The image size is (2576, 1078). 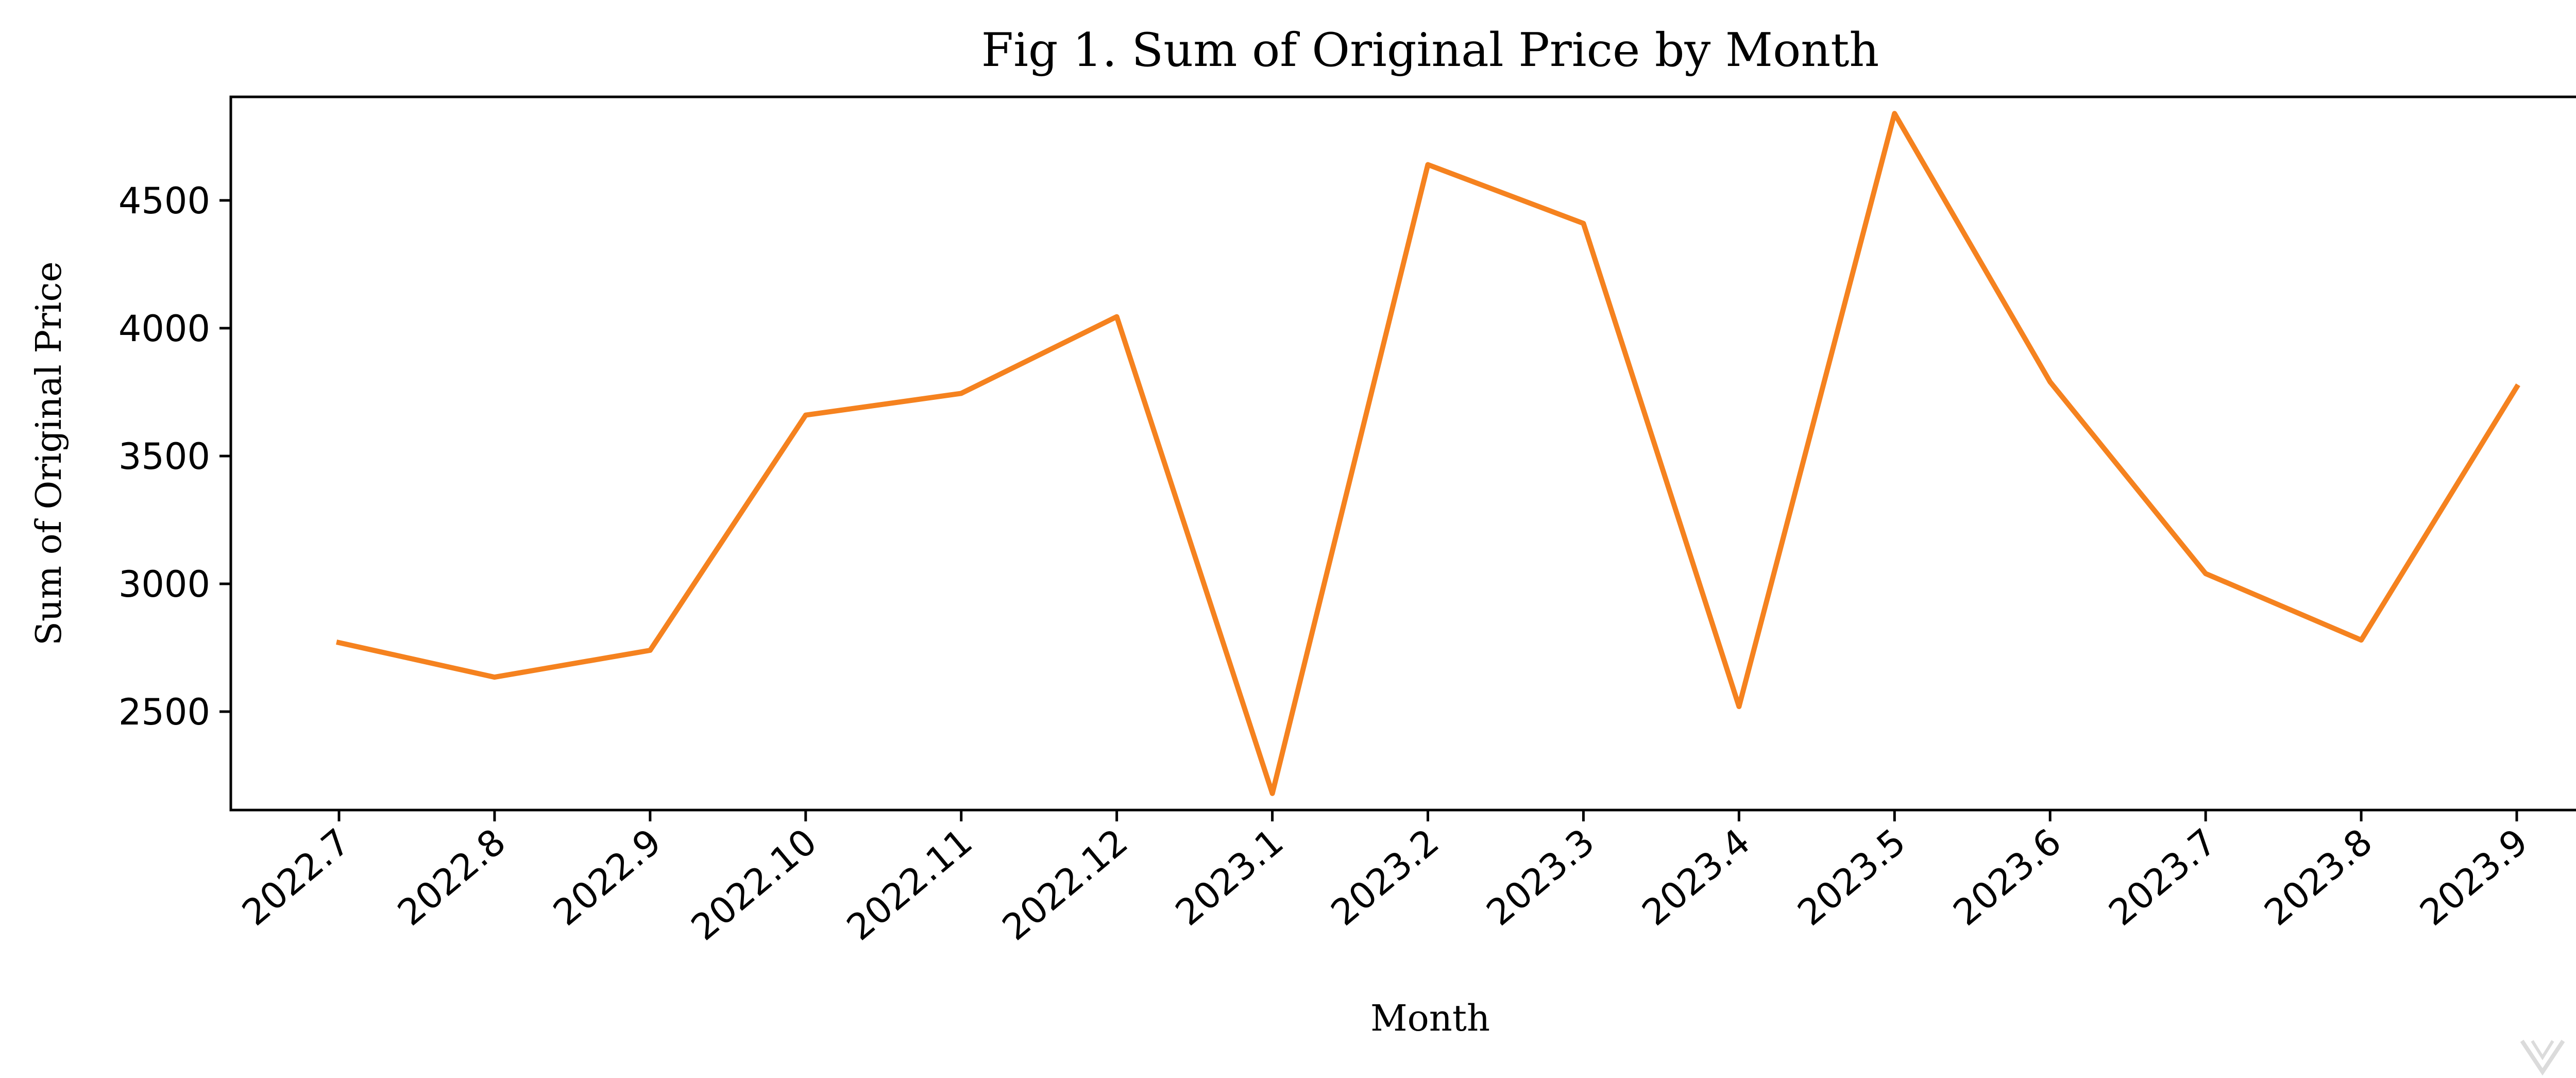 I want to click on x-tick-label: 2022.11, so click(x=909, y=884).